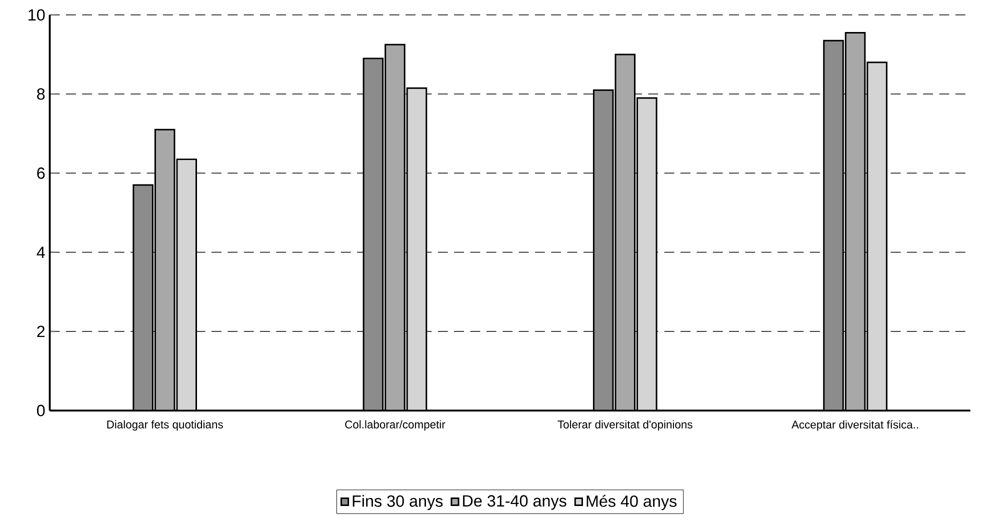  What do you see at coordinates (855, 425) in the screenshot?
I see `x-tick-label: Acceptar diversitat física..` at bounding box center [855, 425].